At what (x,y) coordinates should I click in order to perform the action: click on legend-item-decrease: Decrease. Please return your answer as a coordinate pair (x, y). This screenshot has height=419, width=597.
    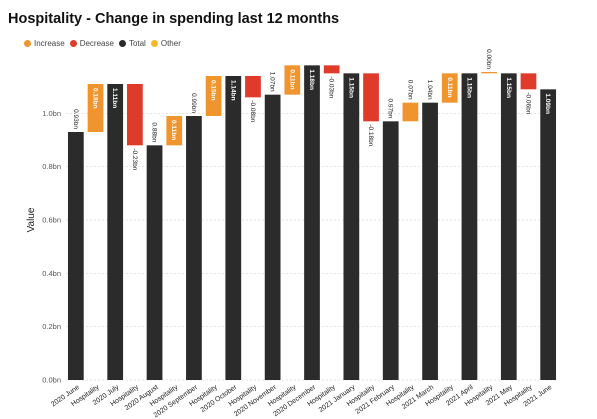
    Looking at the image, I should click on (91, 43).